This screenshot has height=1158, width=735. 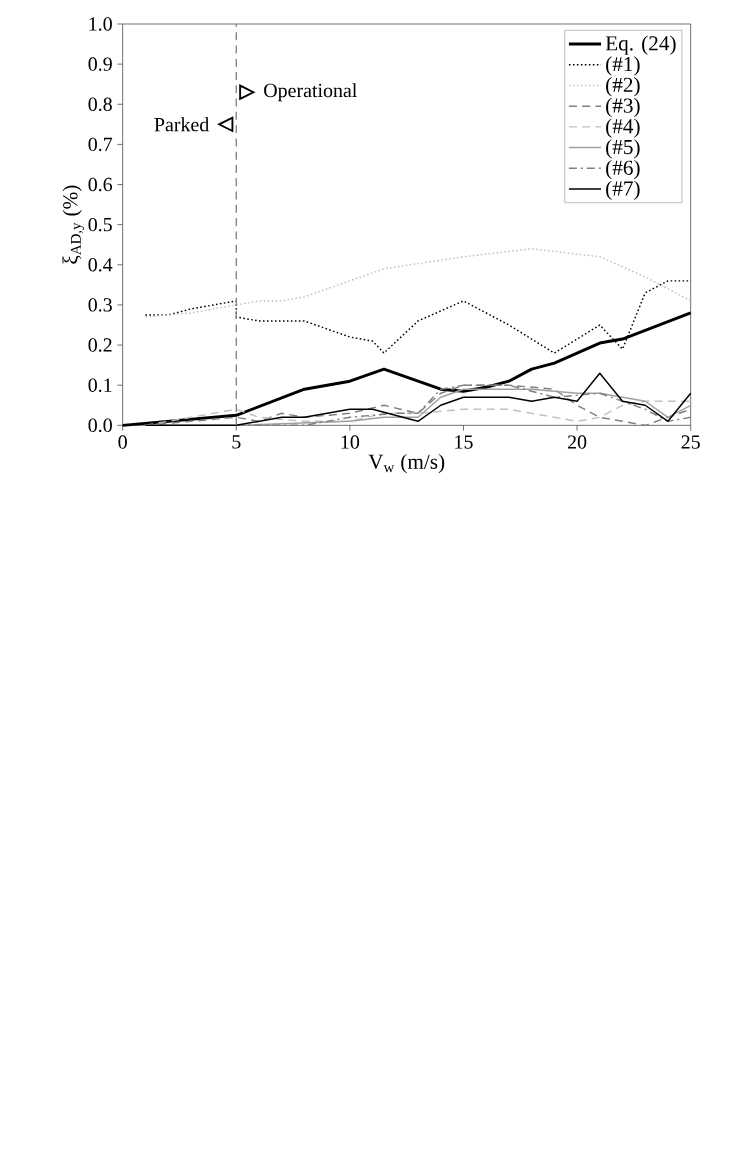 I want to click on x-tick-label: 20, so click(x=577, y=442).